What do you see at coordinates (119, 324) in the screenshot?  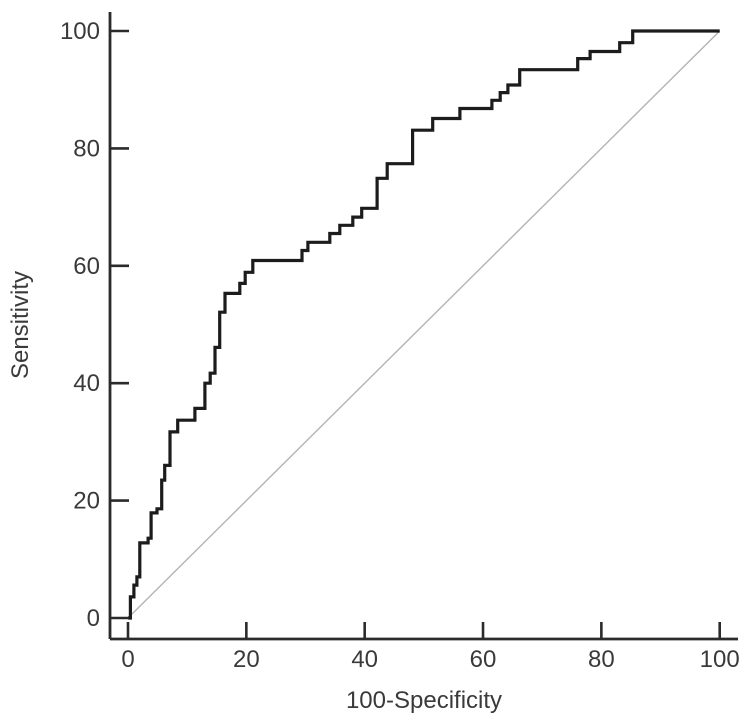 I see `y-axis-ticks` at bounding box center [119, 324].